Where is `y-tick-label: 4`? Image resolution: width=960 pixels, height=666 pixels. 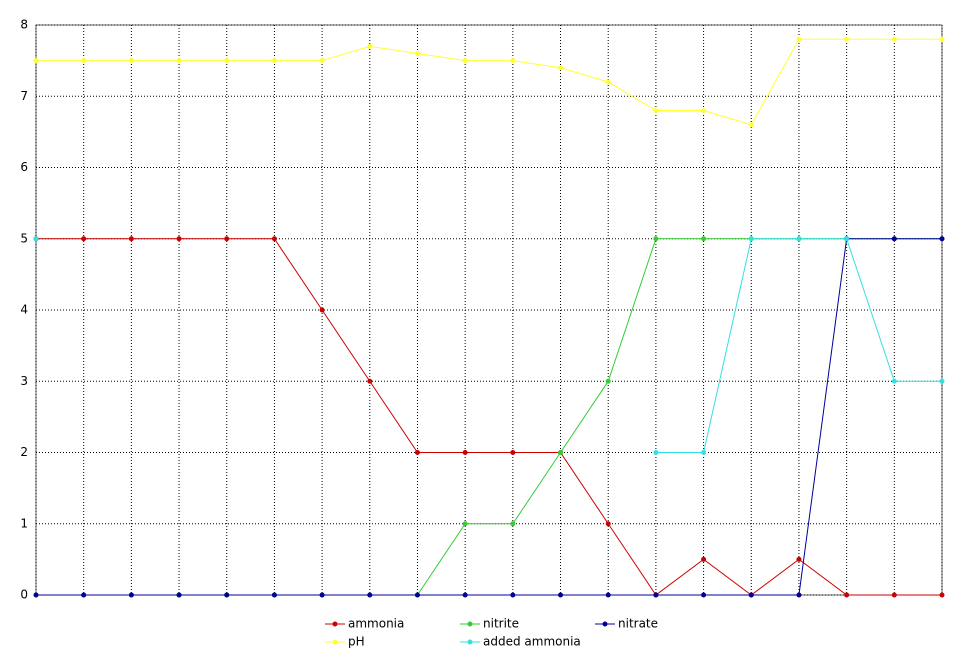
y-tick-label: 4 is located at coordinates (24, 310).